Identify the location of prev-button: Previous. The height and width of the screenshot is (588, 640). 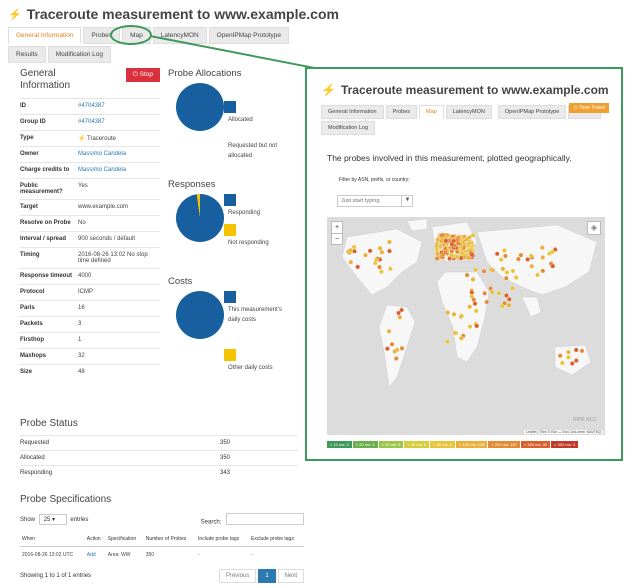
(237, 575).